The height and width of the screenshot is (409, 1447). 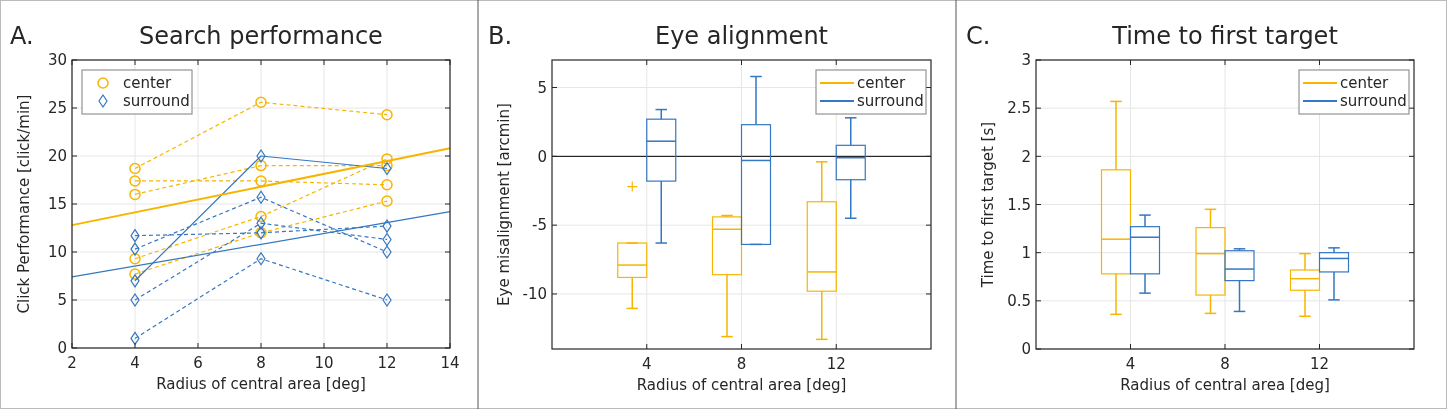 I want to click on y-tick-label: 1, so click(x=1026, y=252).